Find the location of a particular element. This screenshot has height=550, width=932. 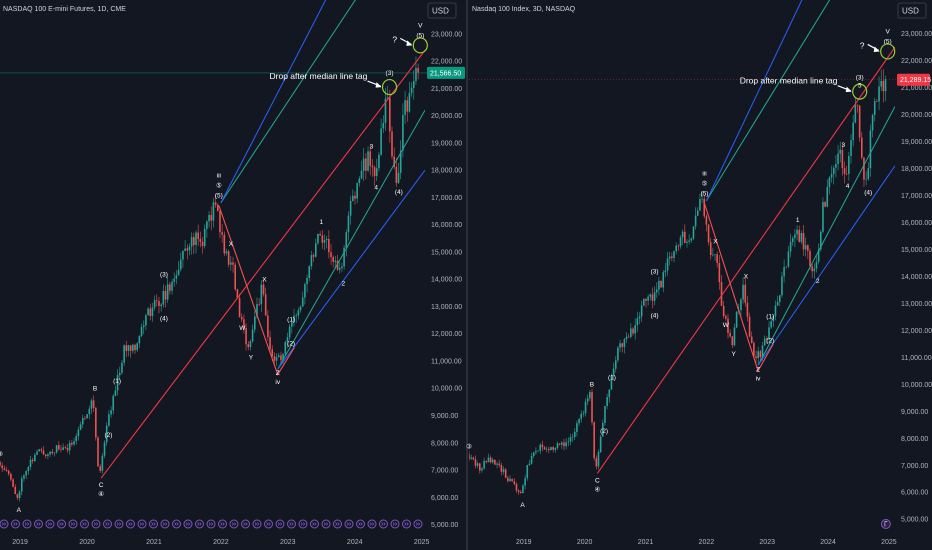

wave-label: (1) is located at coordinates (117, 381).